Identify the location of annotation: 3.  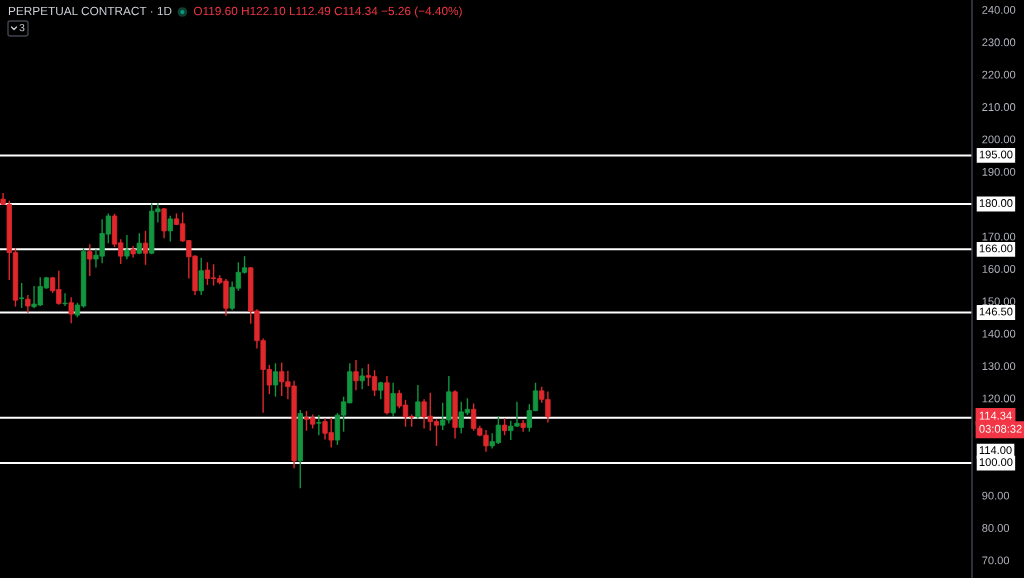
(22, 27).